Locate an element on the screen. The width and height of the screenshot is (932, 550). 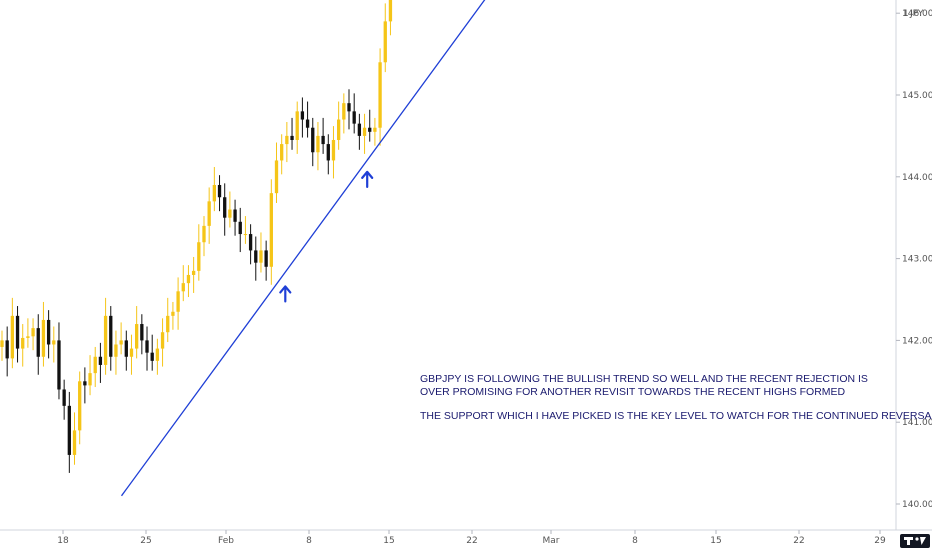
arrows-group is located at coordinates (326, 236).